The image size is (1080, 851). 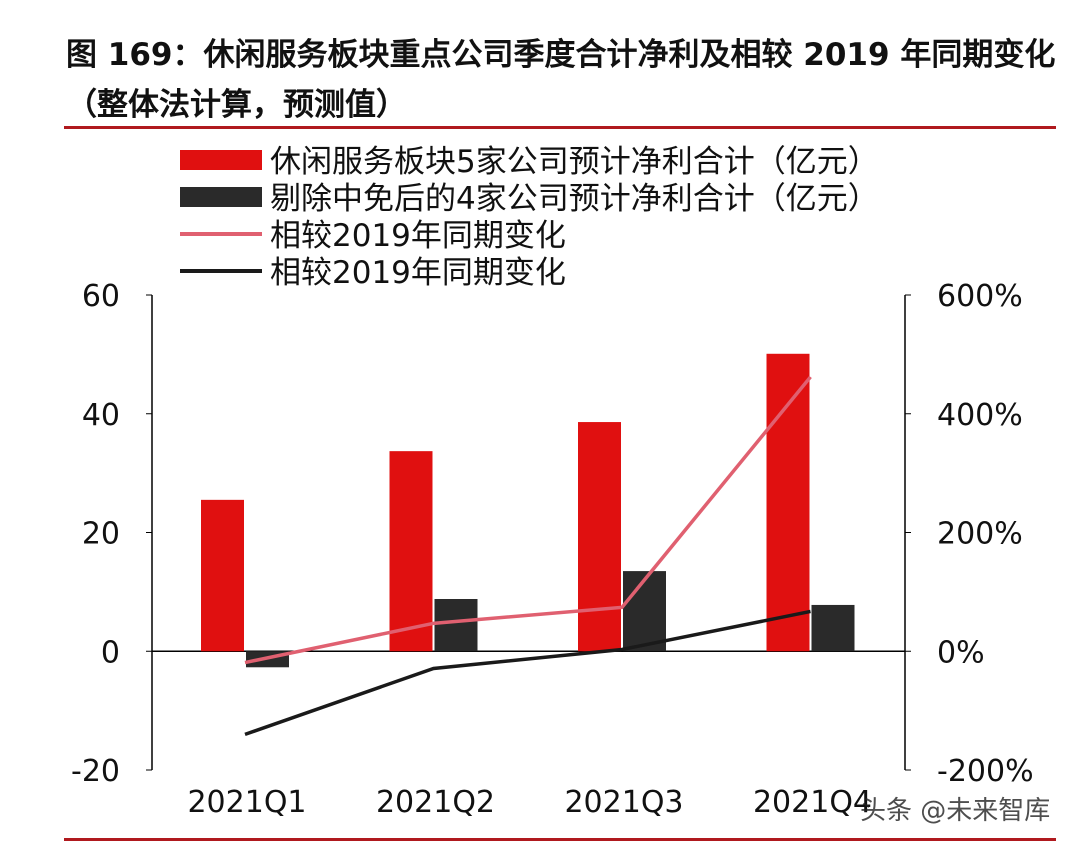 What do you see at coordinates (110, 652) in the screenshot?
I see `left-tick-label: 0` at bounding box center [110, 652].